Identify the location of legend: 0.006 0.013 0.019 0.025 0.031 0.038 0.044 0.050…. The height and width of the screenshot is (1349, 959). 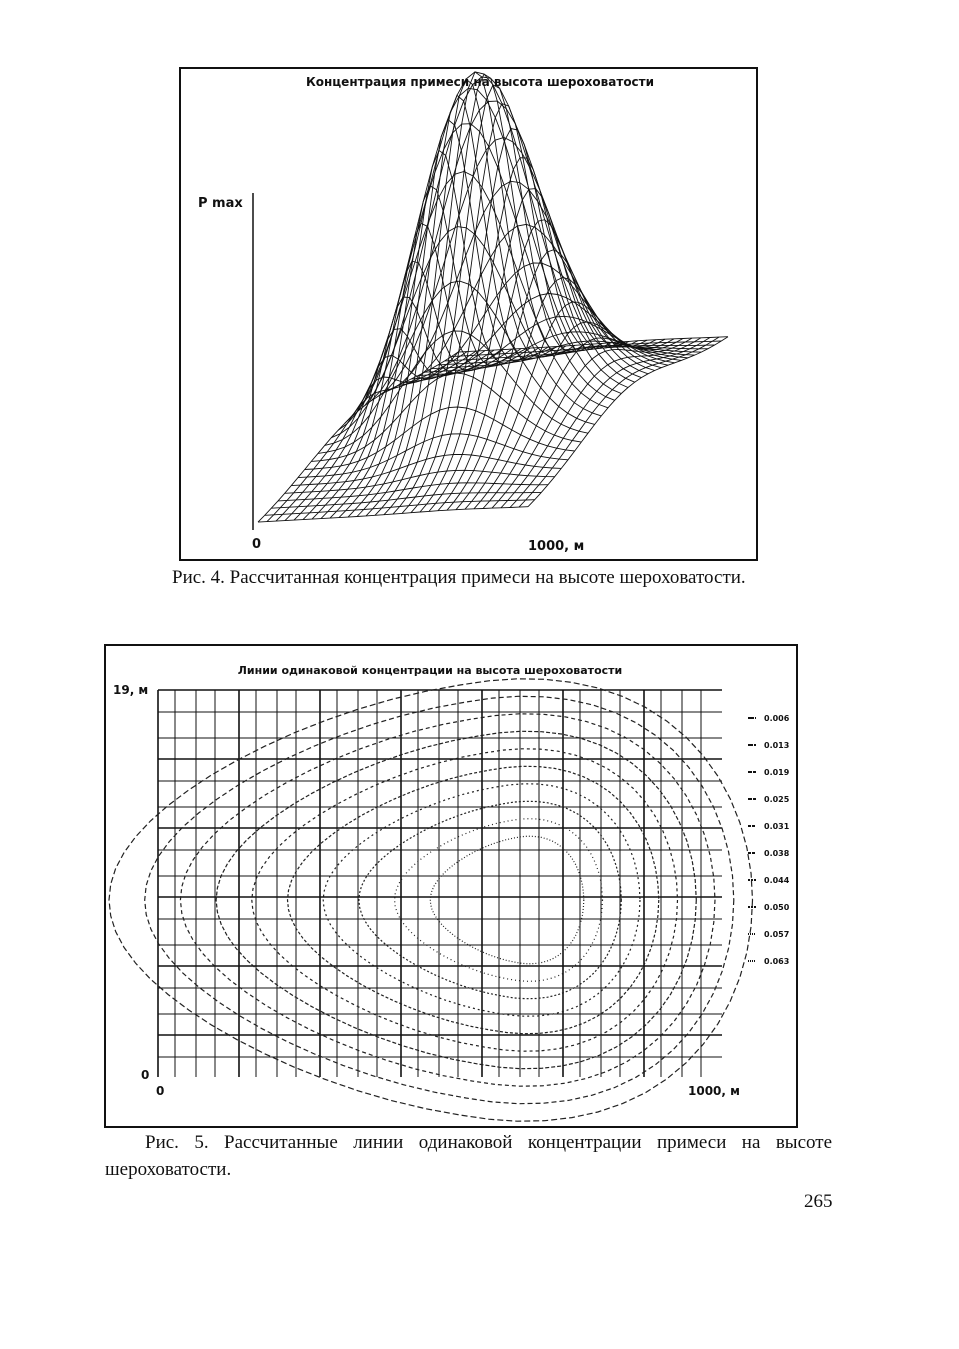
(769, 840).